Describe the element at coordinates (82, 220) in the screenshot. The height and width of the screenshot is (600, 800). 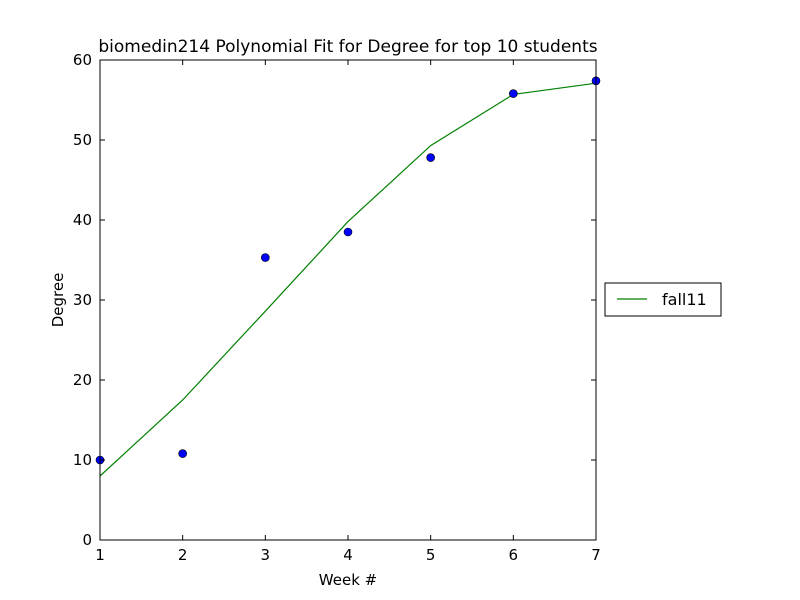
I see `y-tick-label: 40` at that location.